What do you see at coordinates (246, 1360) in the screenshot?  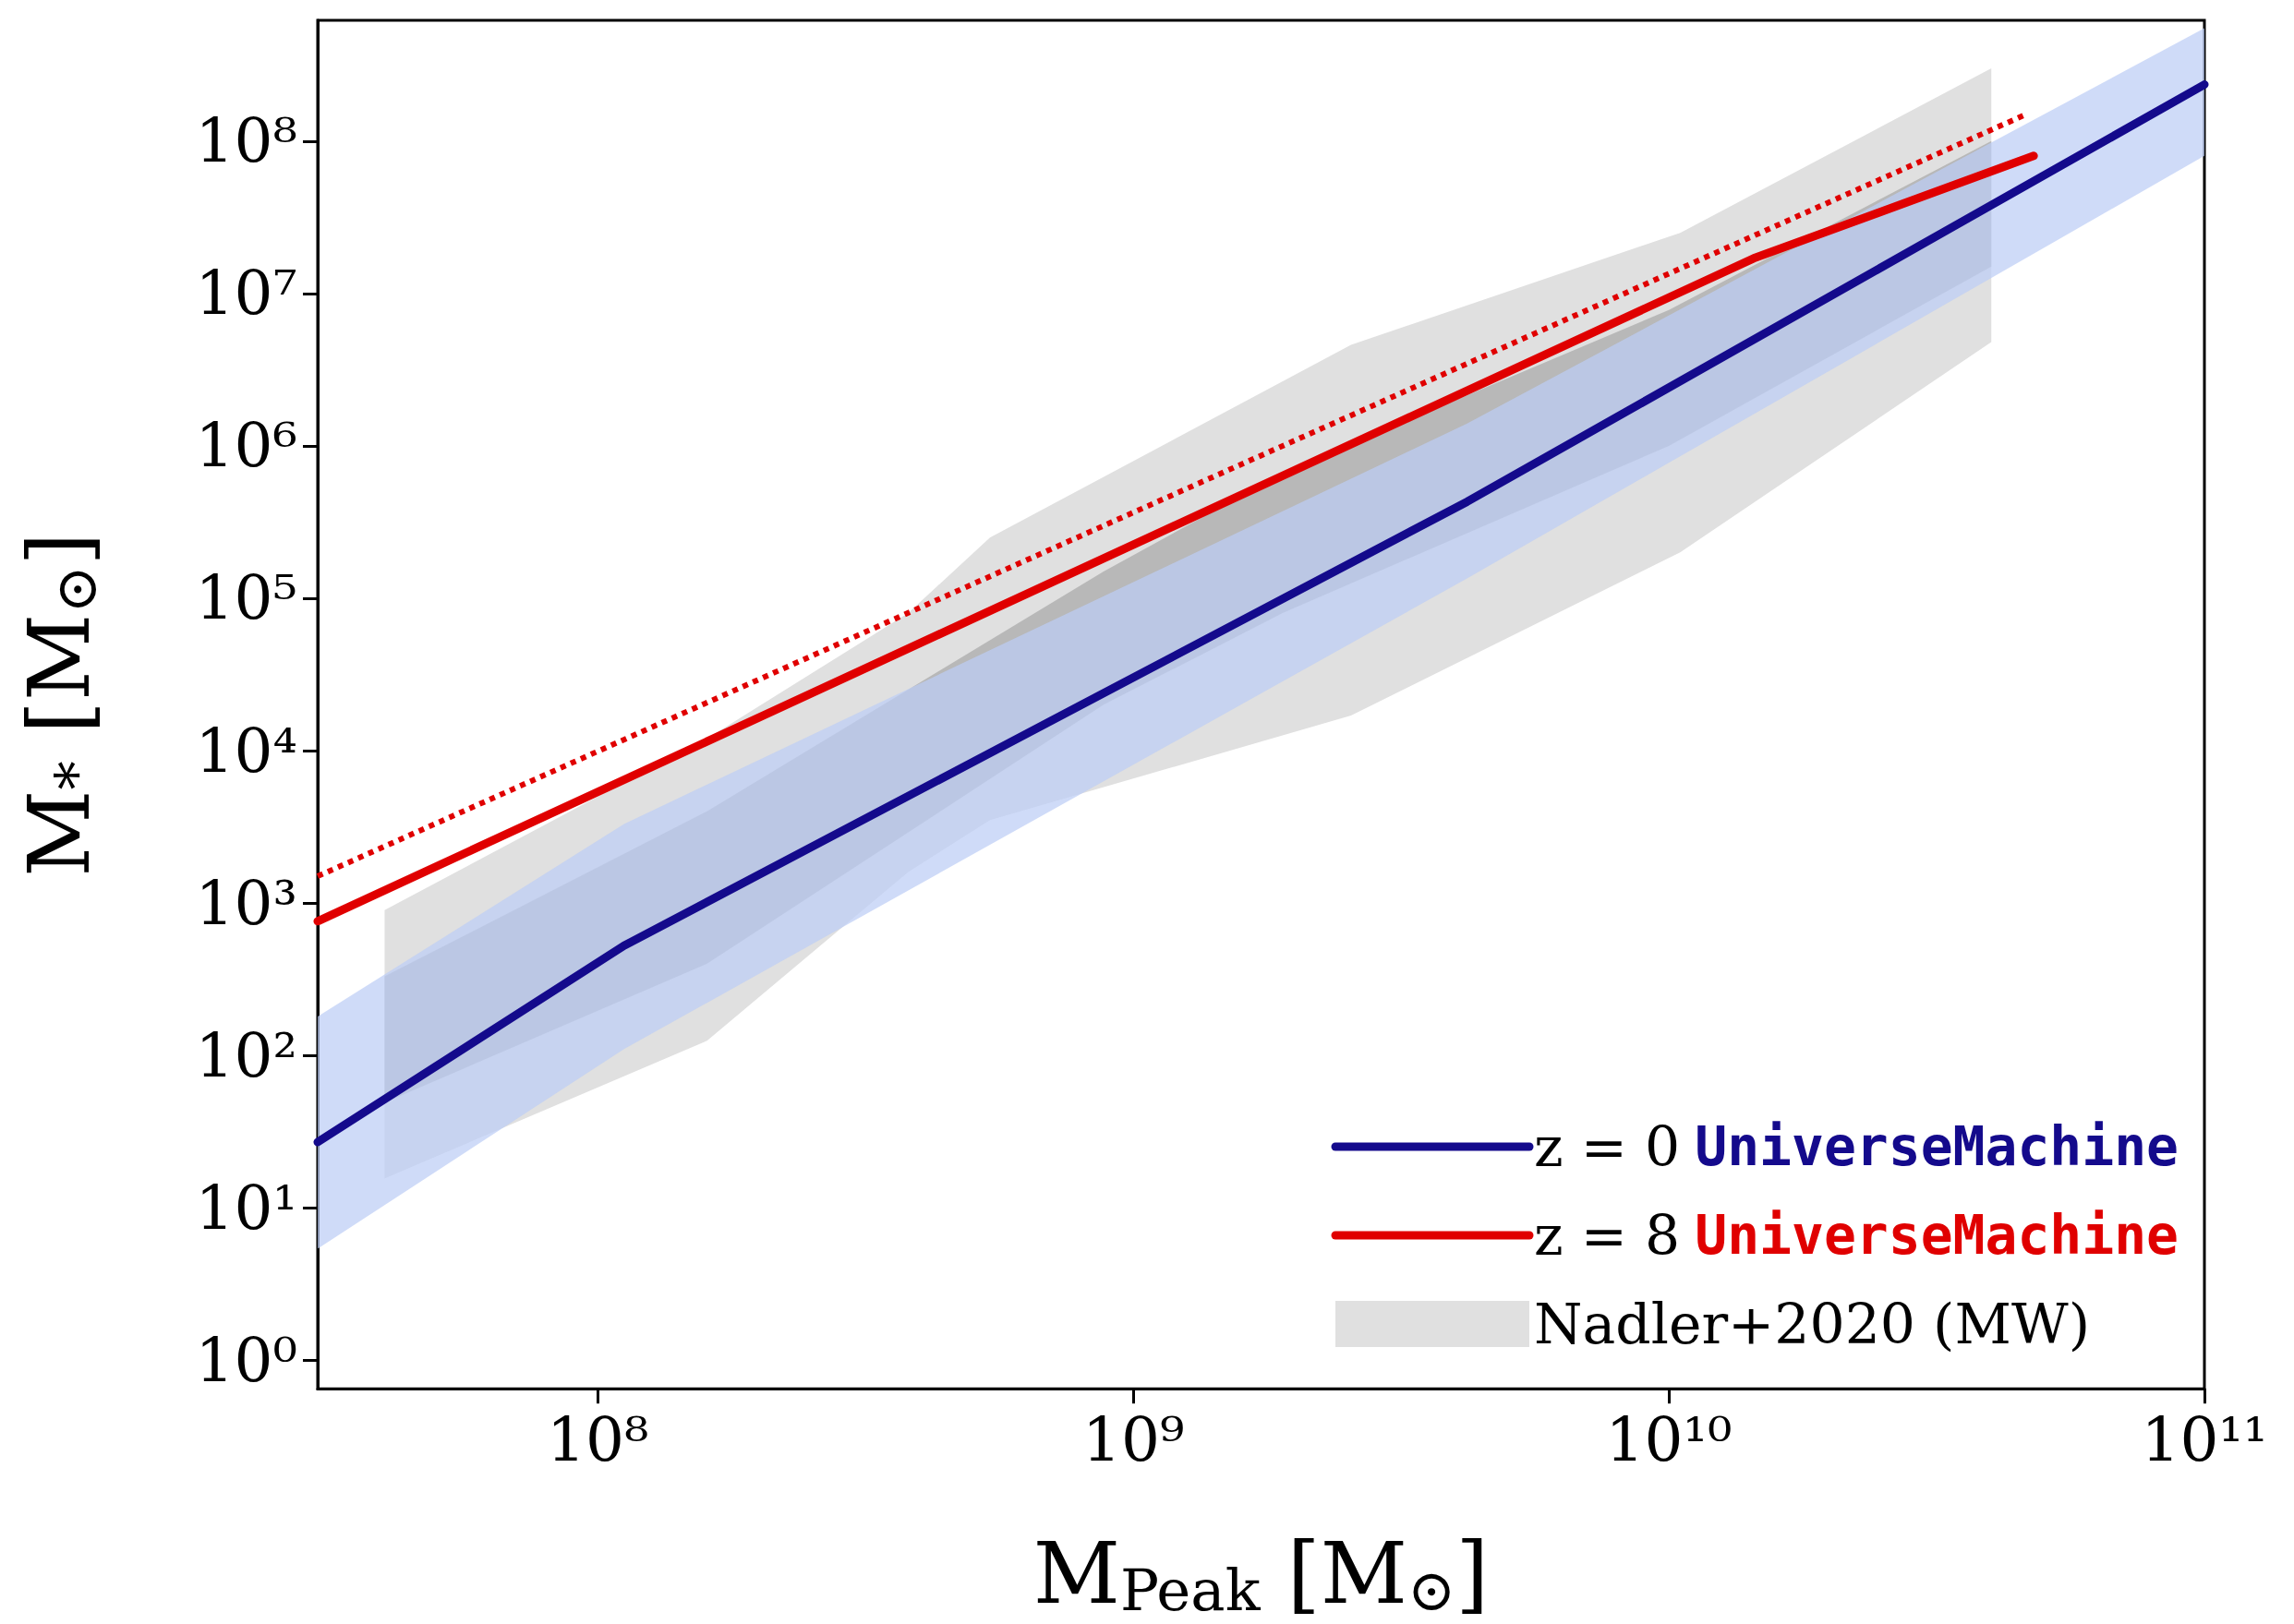 I see `y-tick-label: 10⁰` at bounding box center [246, 1360].